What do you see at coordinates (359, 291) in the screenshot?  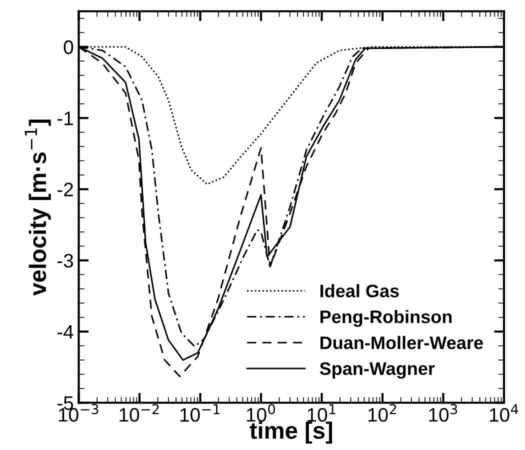 I see `legend-label: Ideal Gas` at bounding box center [359, 291].